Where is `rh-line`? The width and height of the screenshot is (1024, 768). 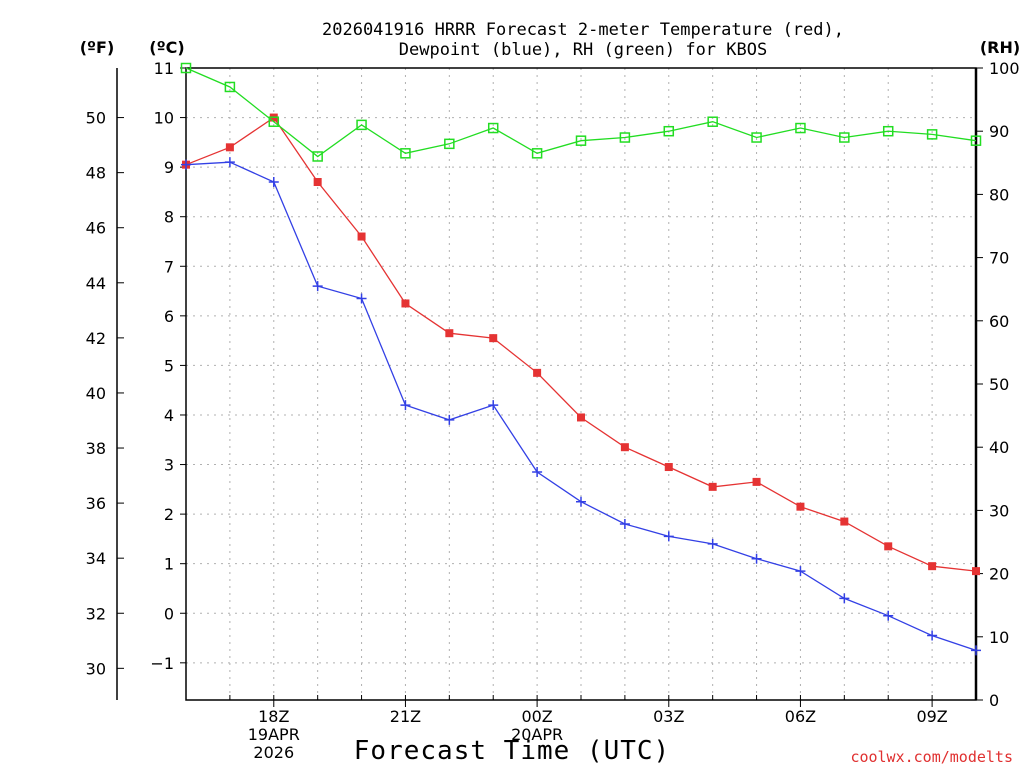 rh-line is located at coordinates (581, 112).